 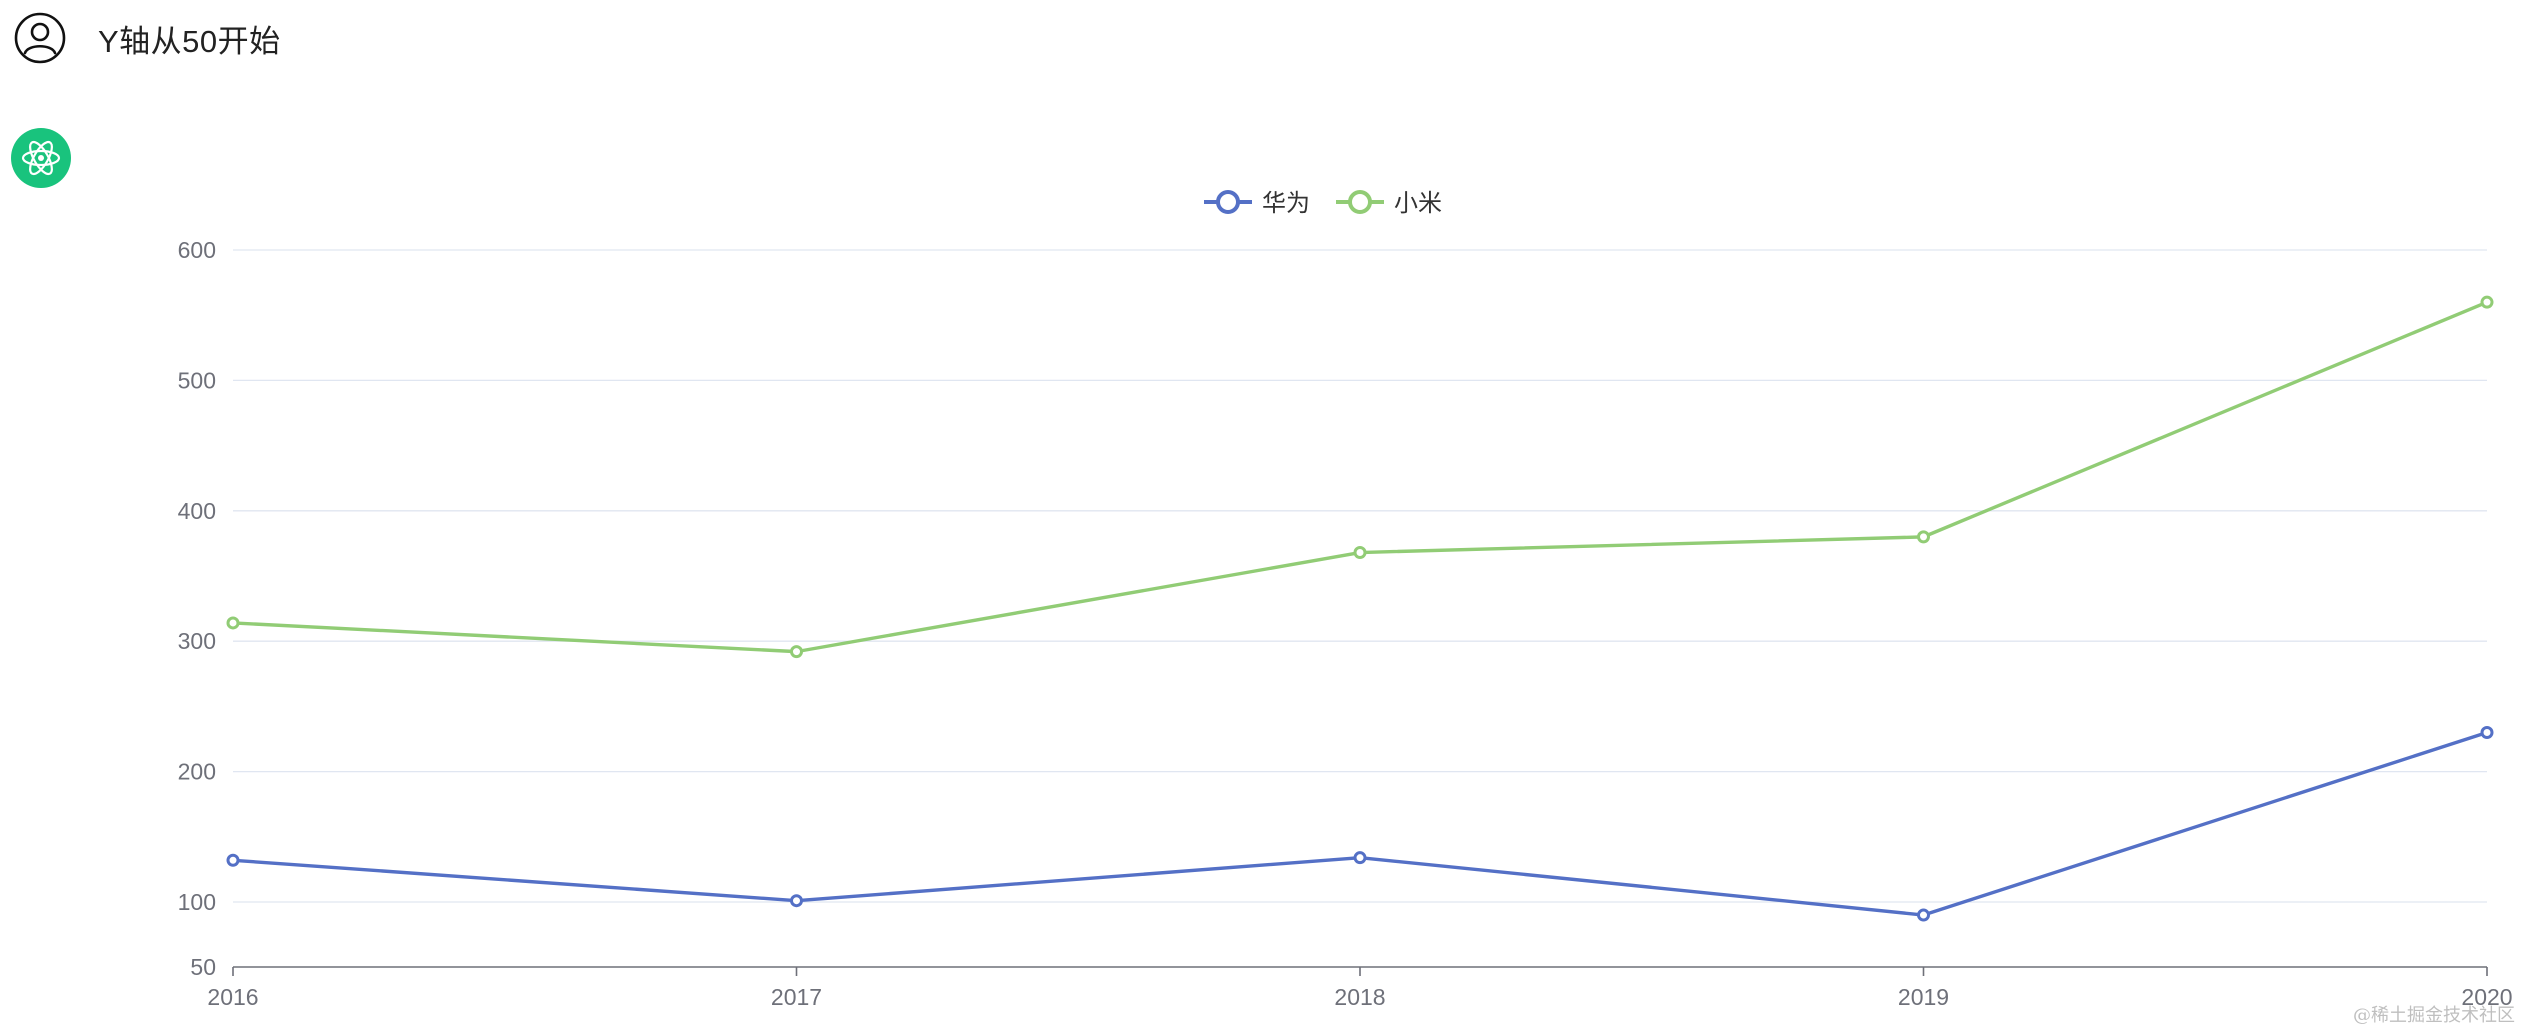 What do you see at coordinates (197, 772) in the screenshot?
I see `y-tick-label: 200` at bounding box center [197, 772].